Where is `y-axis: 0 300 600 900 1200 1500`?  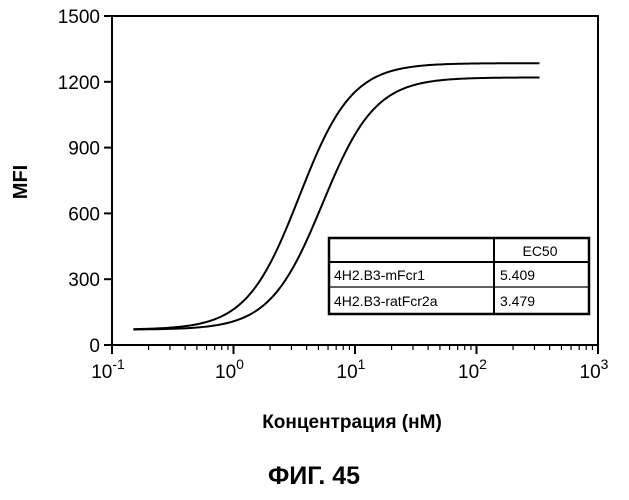
y-axis: 0 300 600 900 1200 1500 is located at coordinates (85, 182).